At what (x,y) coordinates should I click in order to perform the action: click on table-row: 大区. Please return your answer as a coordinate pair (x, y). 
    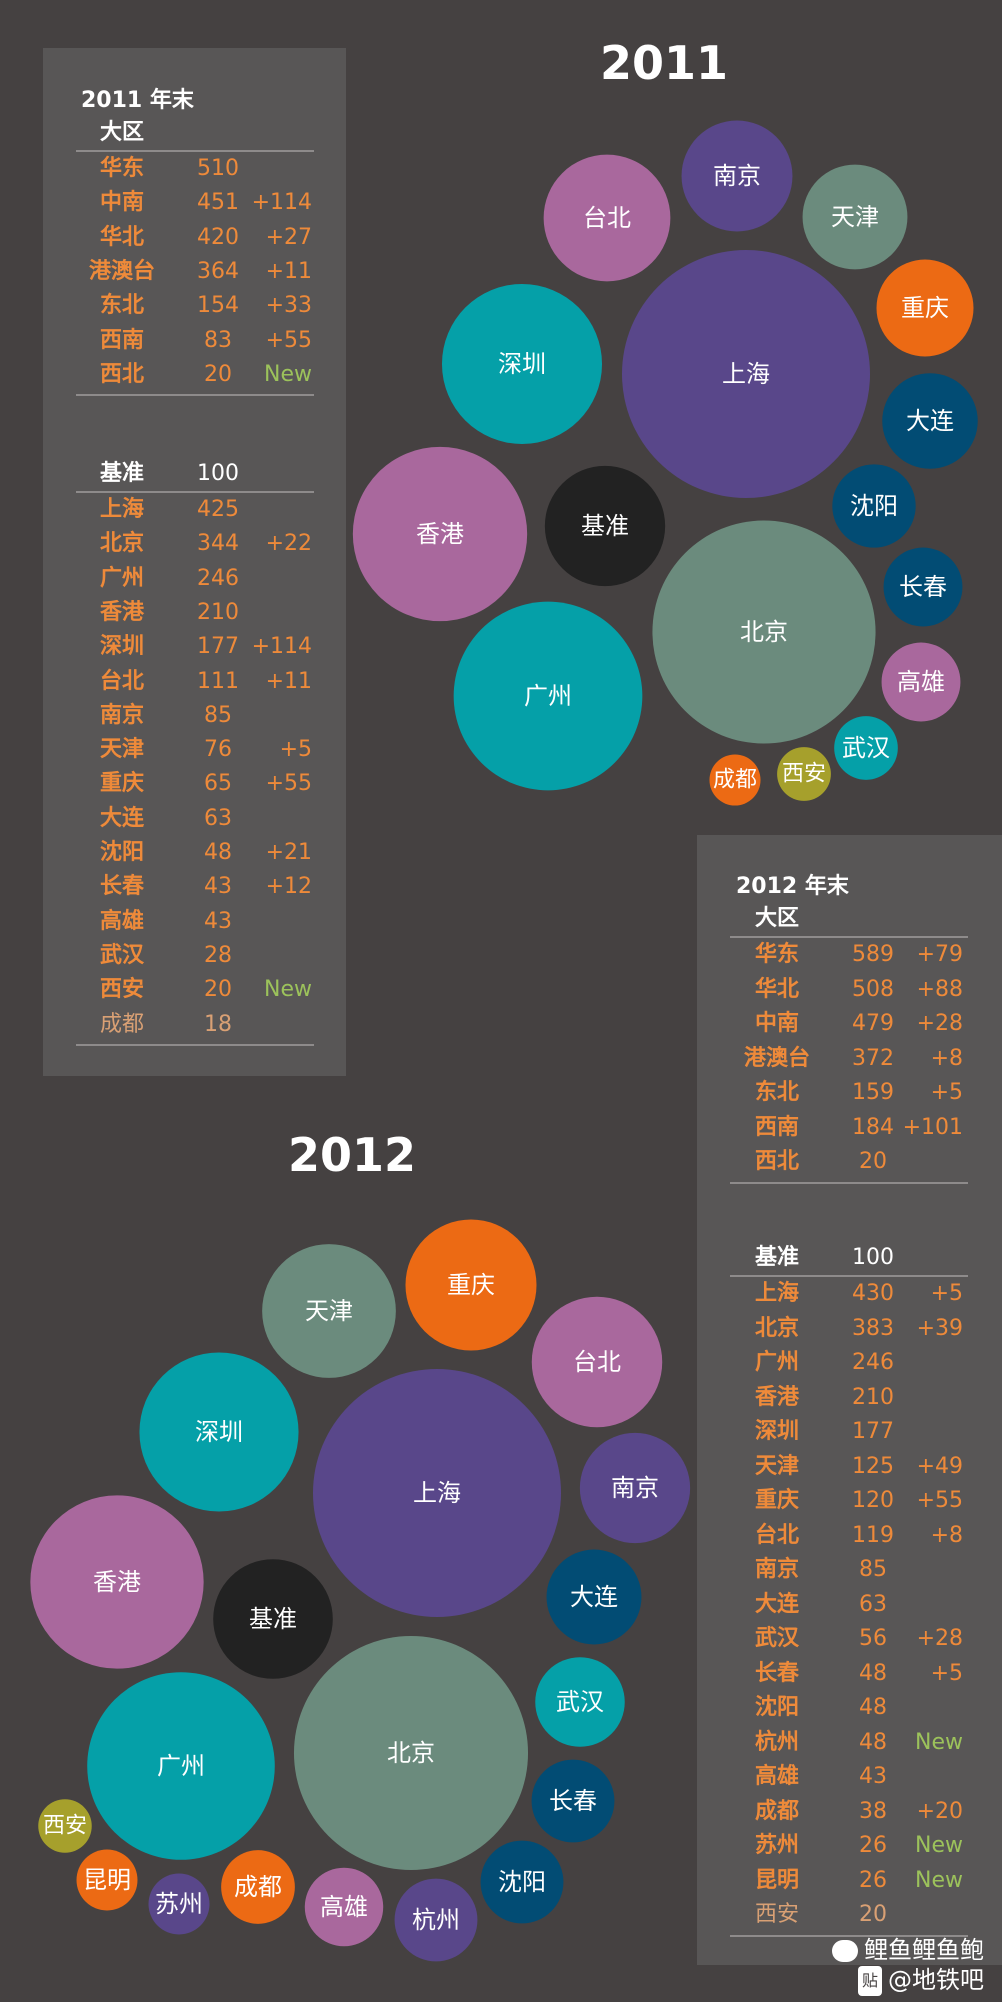
    Looking at the image, I should click on (850, 919).